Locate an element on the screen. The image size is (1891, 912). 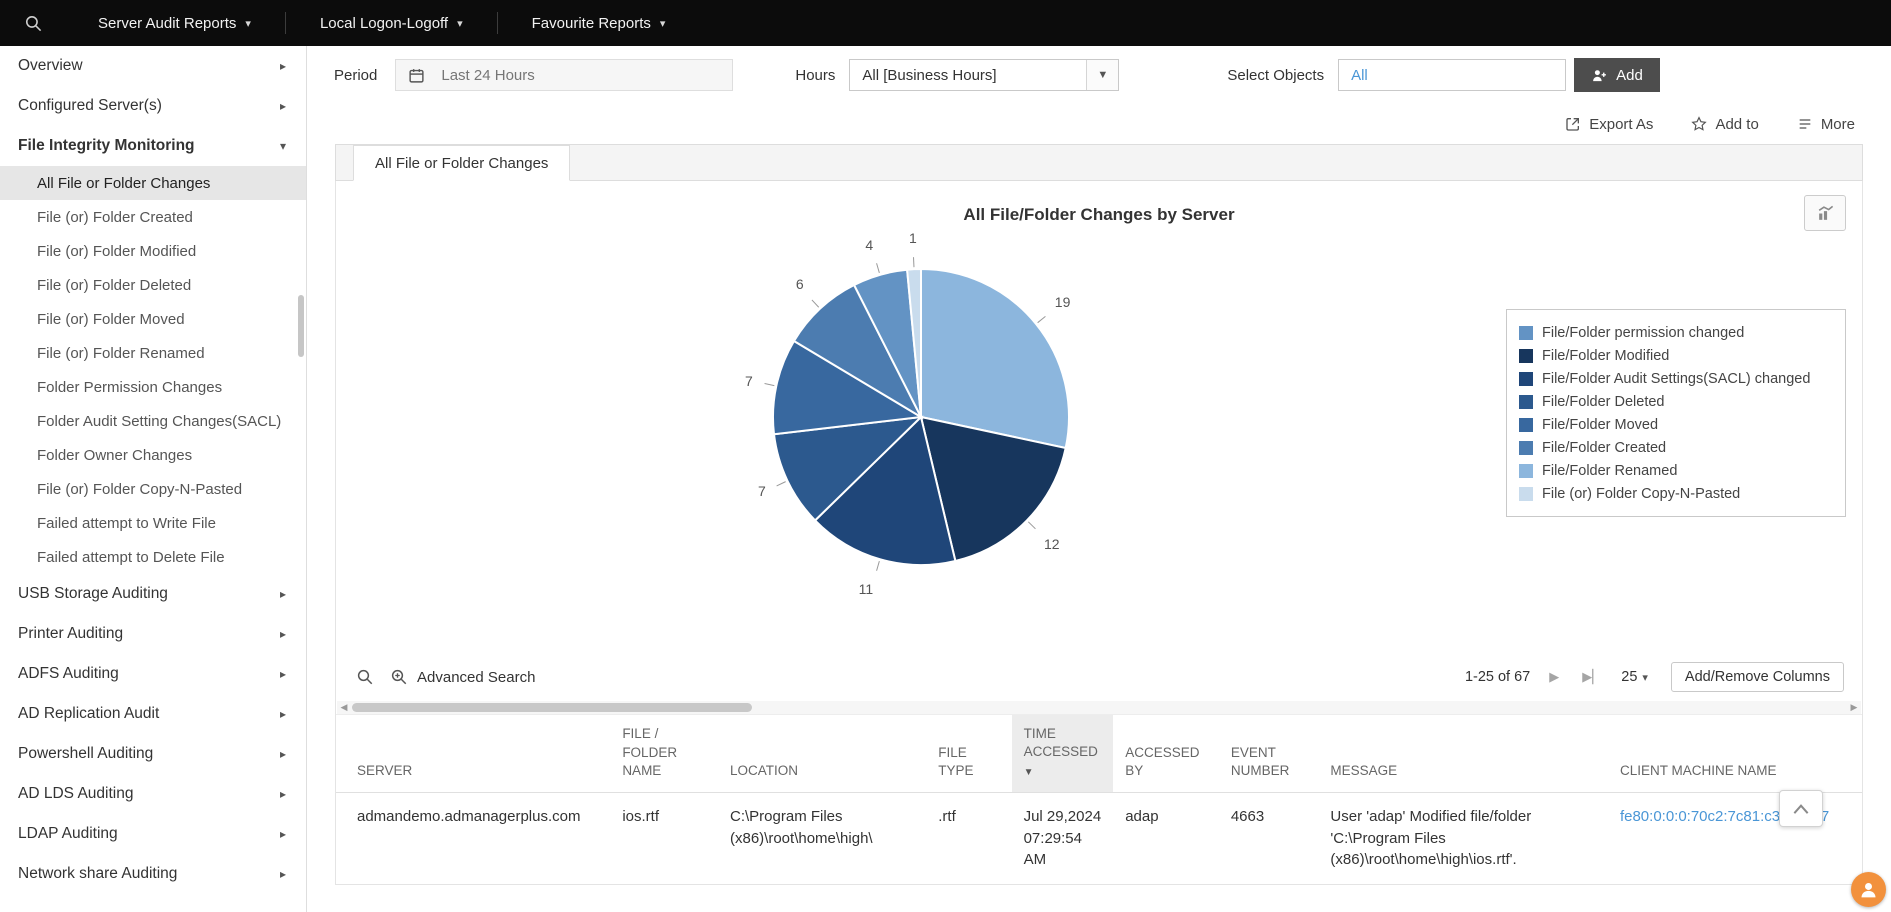
export-as-button: Export As is located at coordinates (1609, 124).